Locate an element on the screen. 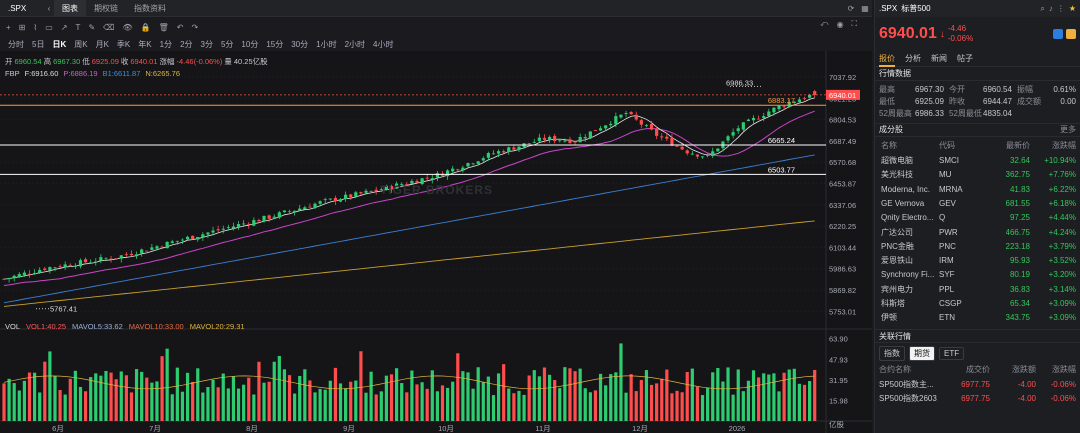 The height and width of the screenshot is (433, 1080). draw-tool-2-icon: ⌇ is located at coordinates (35, 27).